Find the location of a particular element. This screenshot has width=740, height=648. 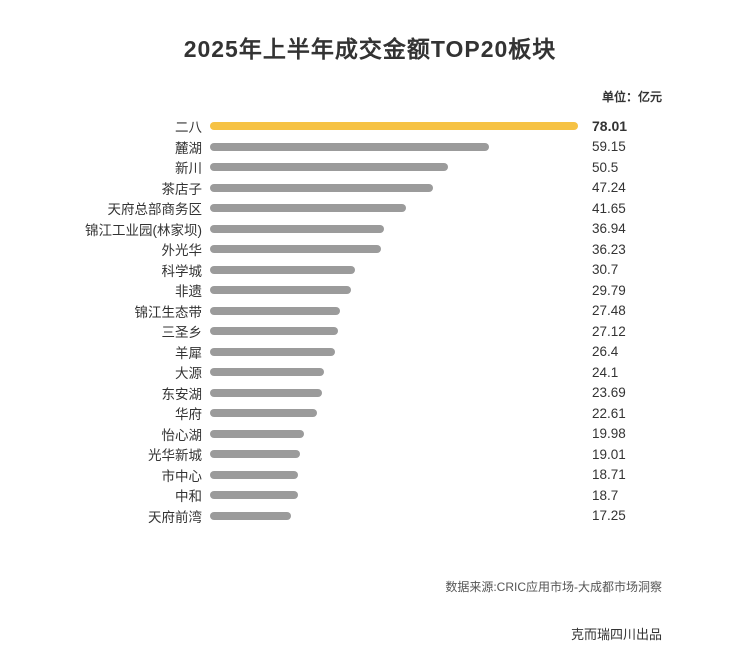

chart-row: 茶店子 47.24 is located at coordinates (370, 188).